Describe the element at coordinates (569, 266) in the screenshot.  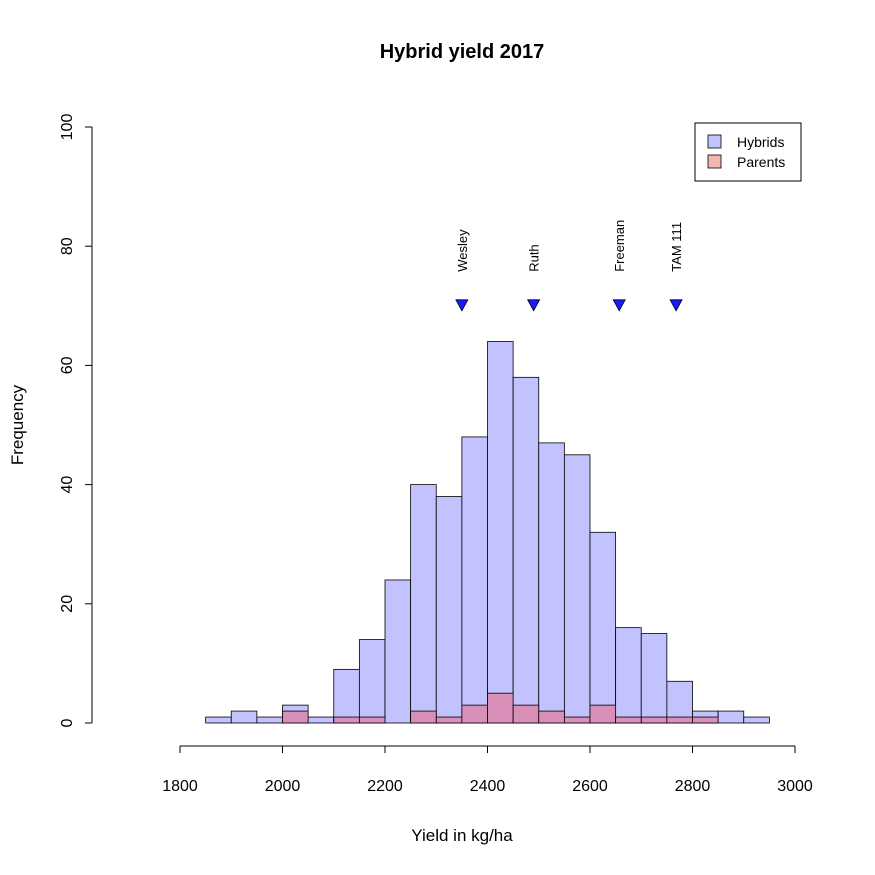
I see `markers-group: Wesley Ruth Freeman TAM 111` at that location.